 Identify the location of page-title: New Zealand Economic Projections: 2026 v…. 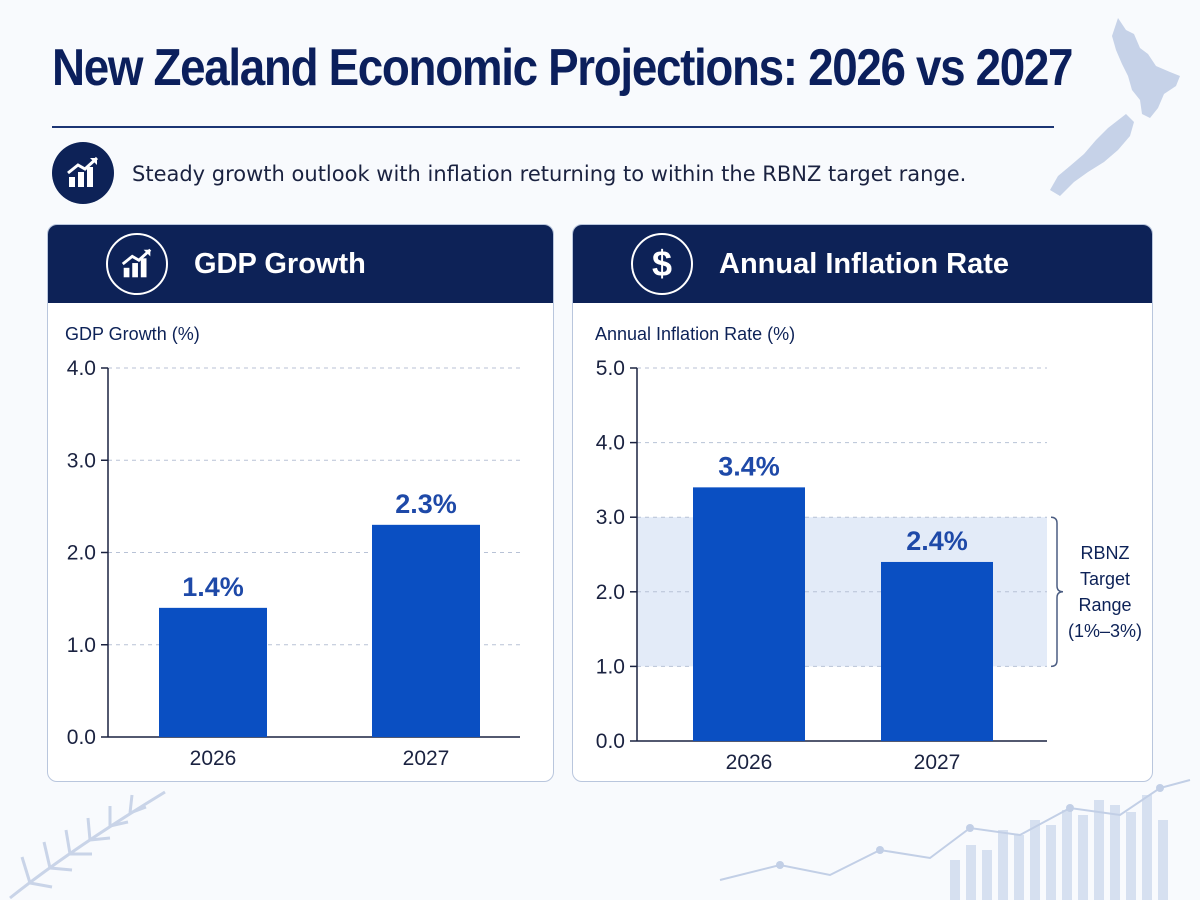
(563, 68).